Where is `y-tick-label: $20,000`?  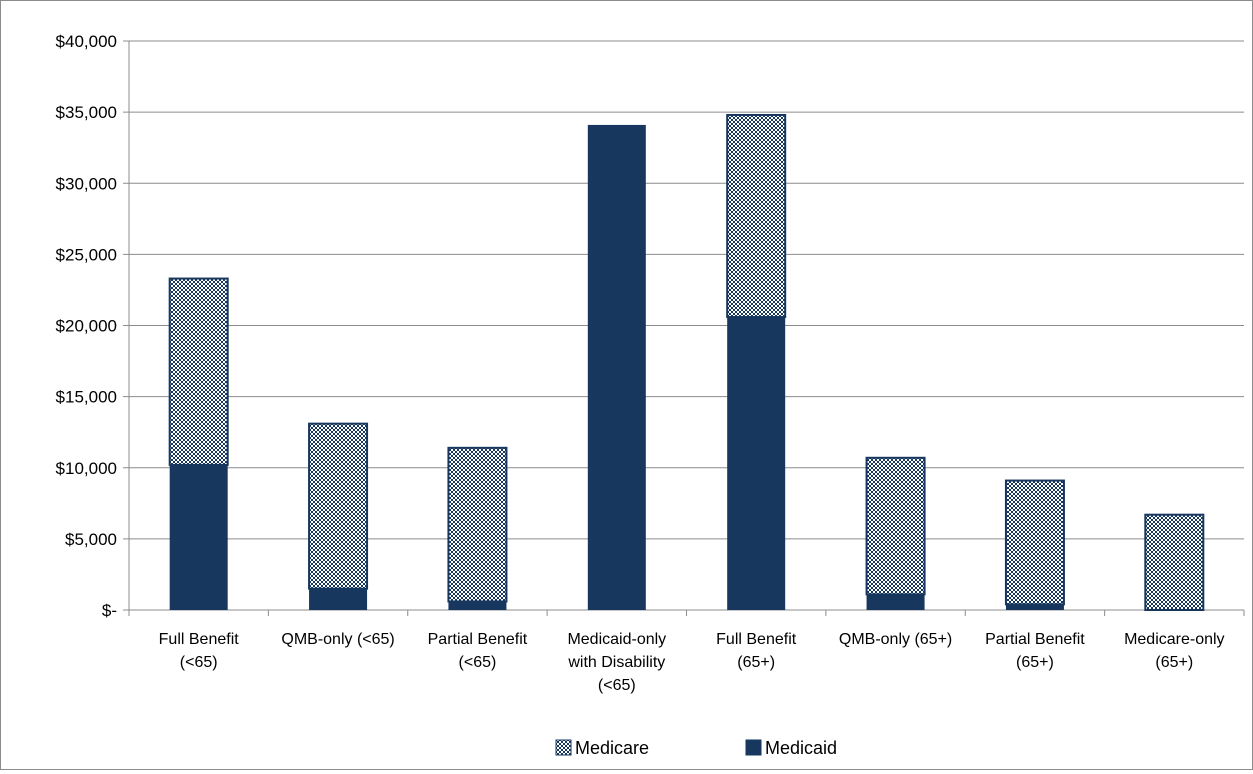 y-tick-label: $20,000 is located at coordinates (86, 326).